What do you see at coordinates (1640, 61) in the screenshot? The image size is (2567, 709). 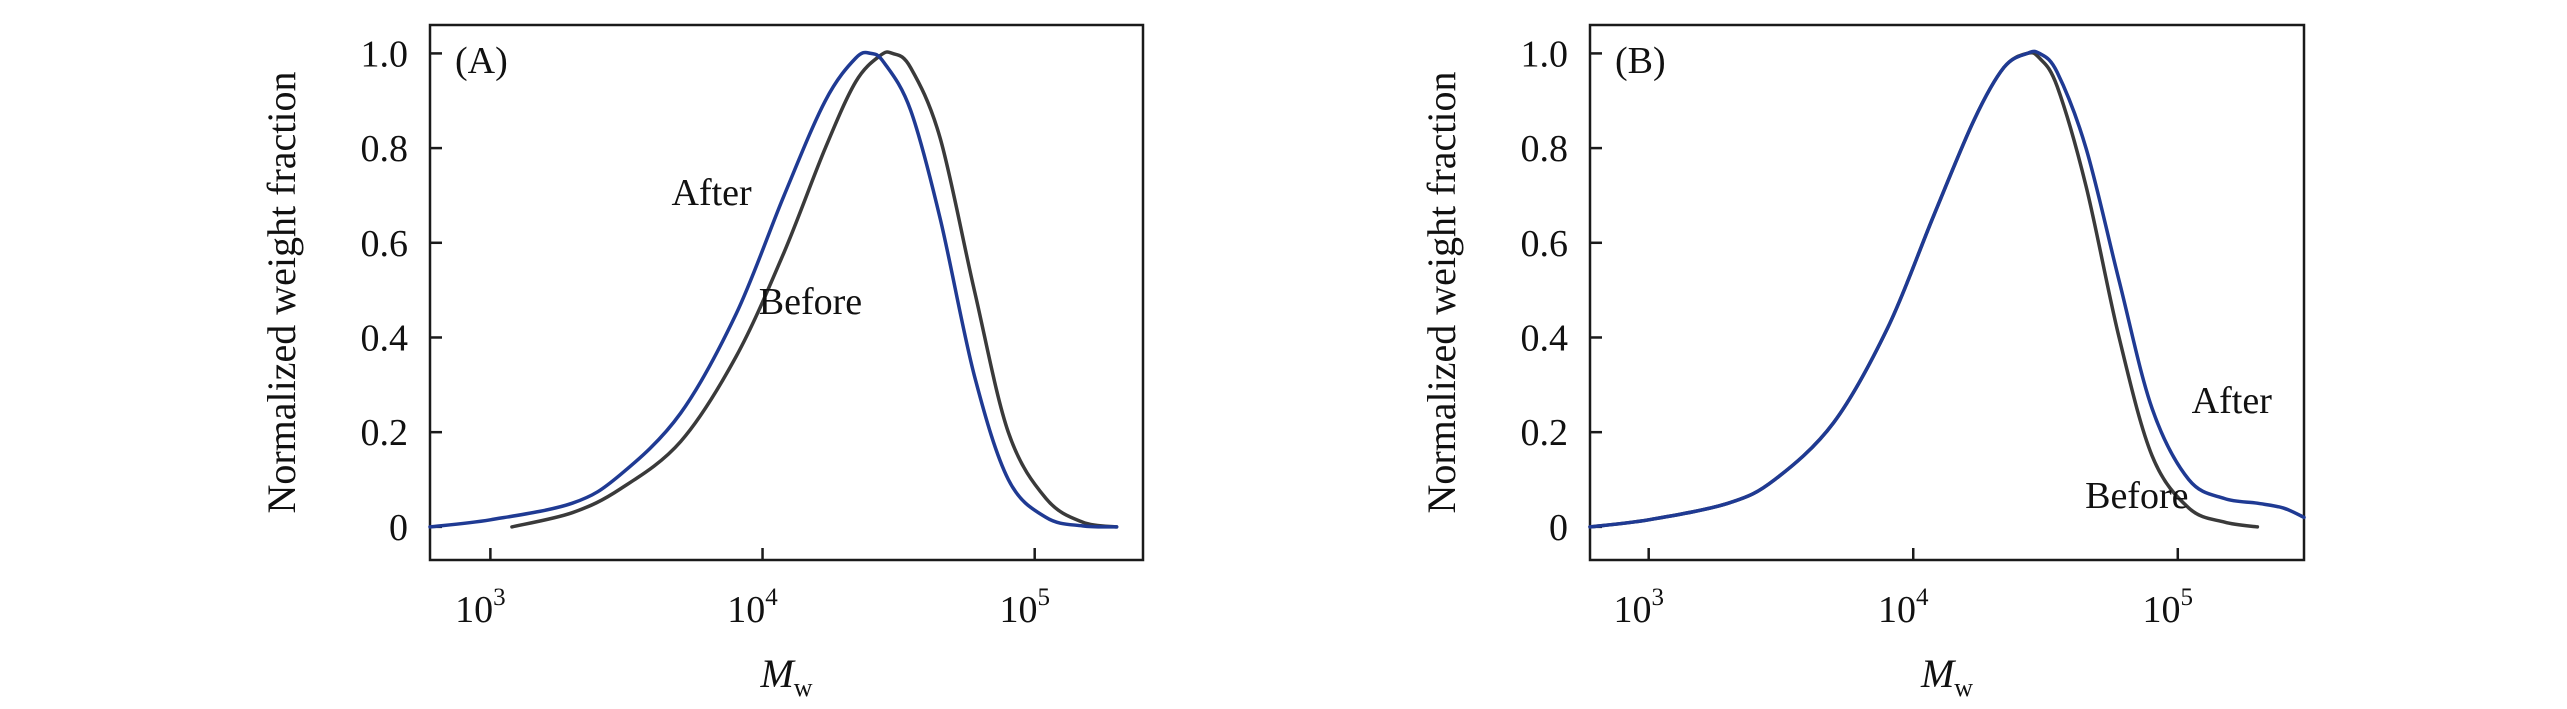 I see `panel-label: (B)` at bounding box center [1640, 61].